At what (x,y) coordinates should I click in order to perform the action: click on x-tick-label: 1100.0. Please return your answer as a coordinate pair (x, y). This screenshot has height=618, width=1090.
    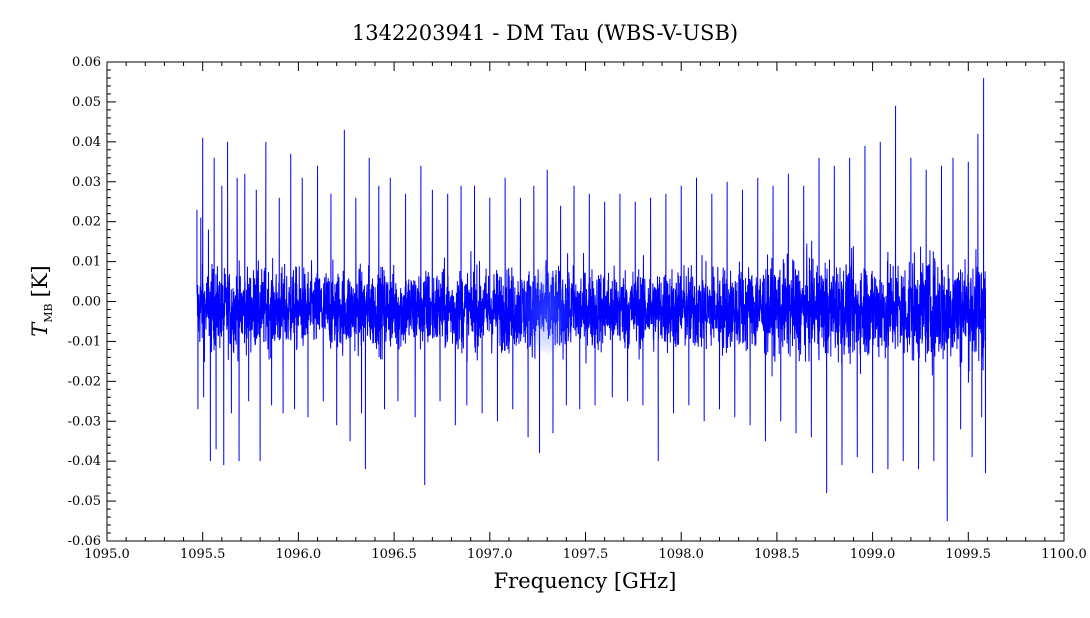
    Looking at the image, I should click on (1064, 554).